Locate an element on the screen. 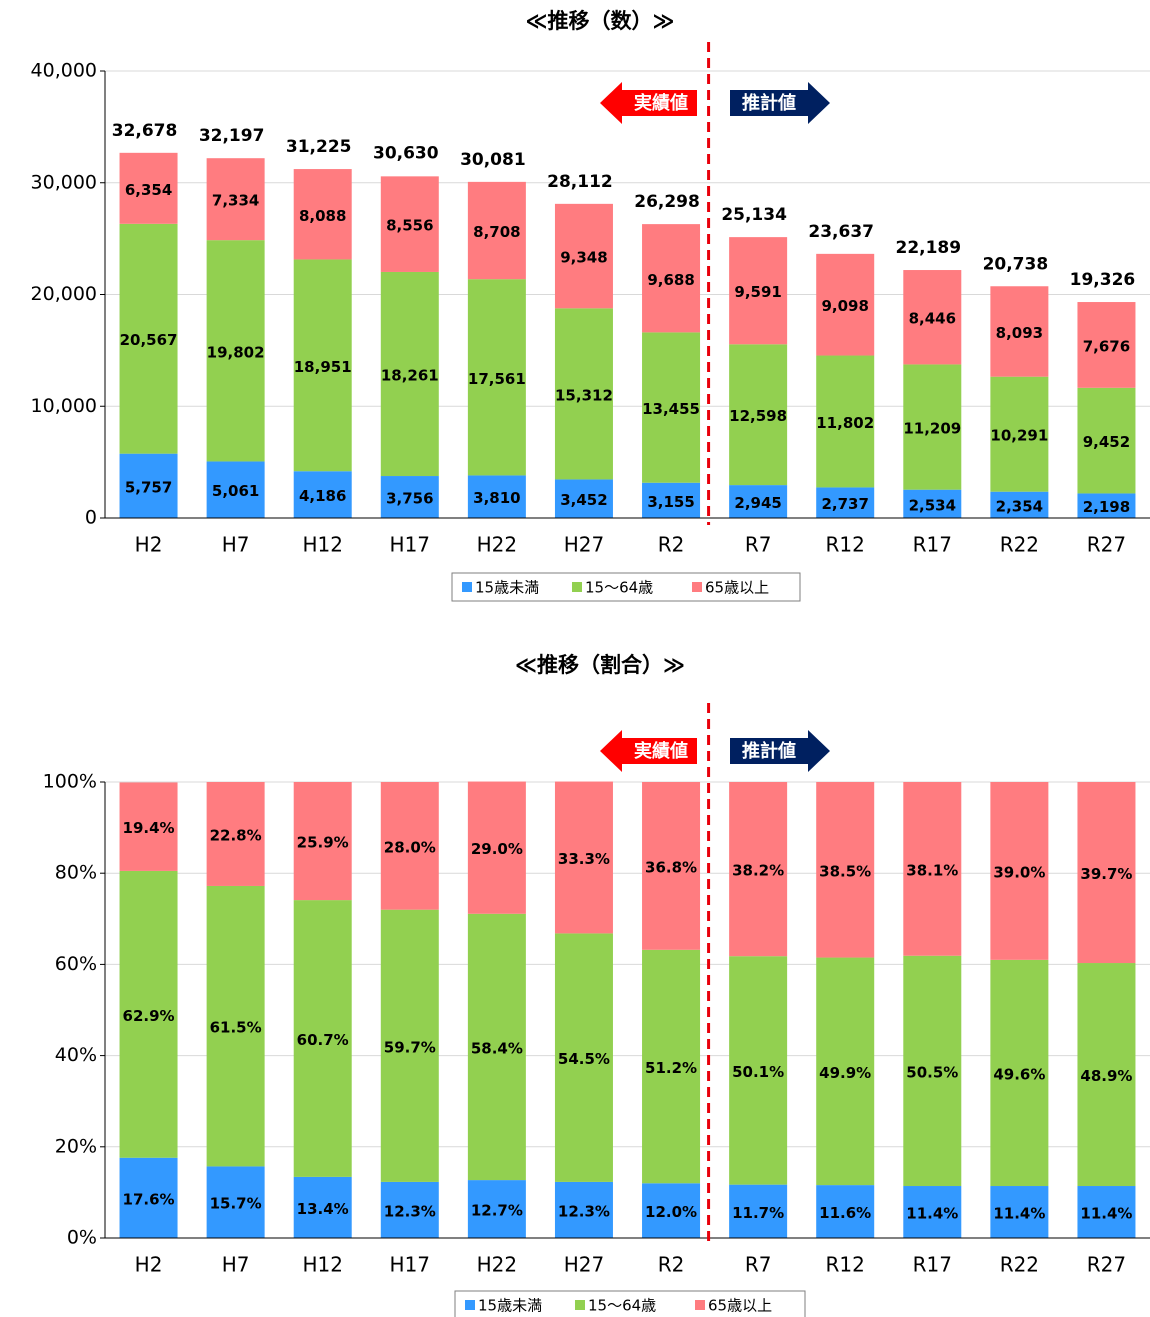 The width and height of the screenshot is (1150, 1317). total-label: 23,637 is located at coordinates (841, 232).